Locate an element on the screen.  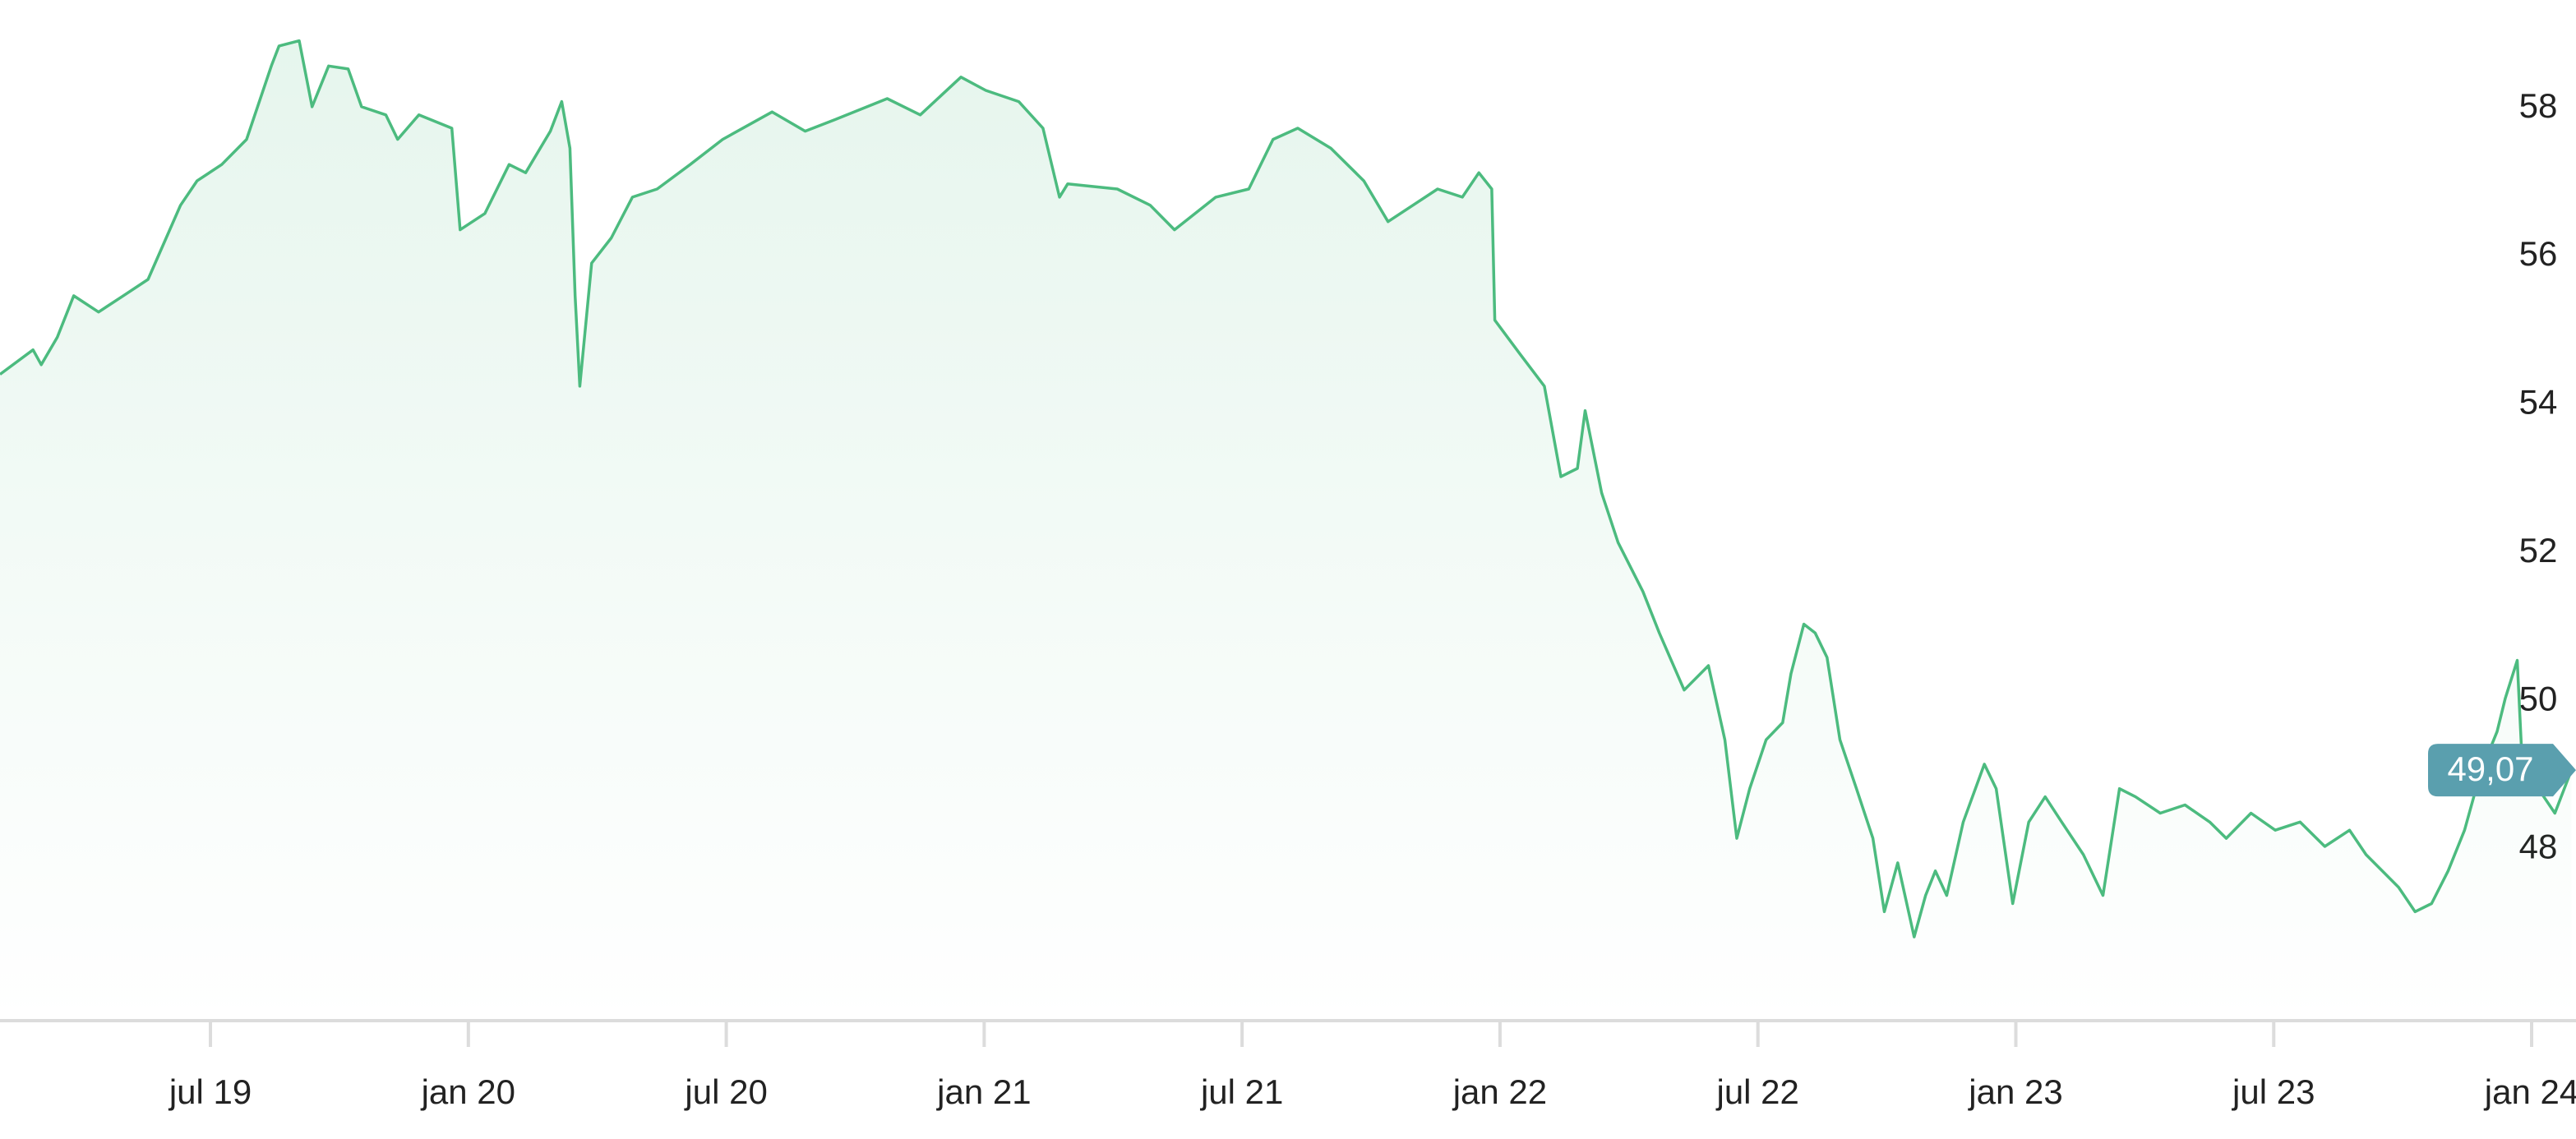
current-value-badge is located at coordinates (2502, 770).